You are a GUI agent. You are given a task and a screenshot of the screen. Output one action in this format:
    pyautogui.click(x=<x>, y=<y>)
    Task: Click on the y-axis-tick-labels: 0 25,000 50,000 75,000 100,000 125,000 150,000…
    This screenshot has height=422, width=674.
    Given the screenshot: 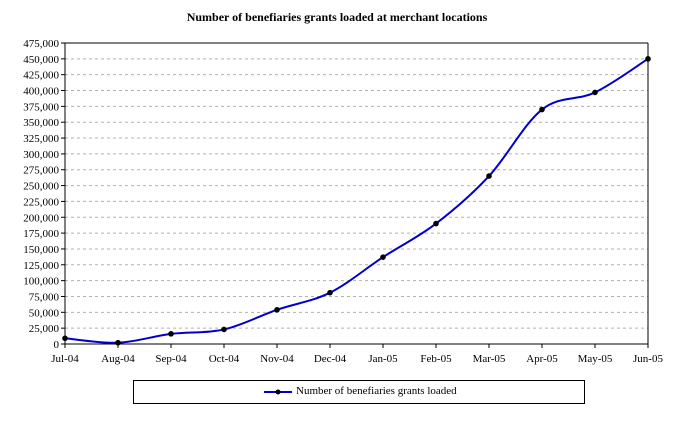 What is the action you would take?
    pyautogui.click(x=41, y=194)
    